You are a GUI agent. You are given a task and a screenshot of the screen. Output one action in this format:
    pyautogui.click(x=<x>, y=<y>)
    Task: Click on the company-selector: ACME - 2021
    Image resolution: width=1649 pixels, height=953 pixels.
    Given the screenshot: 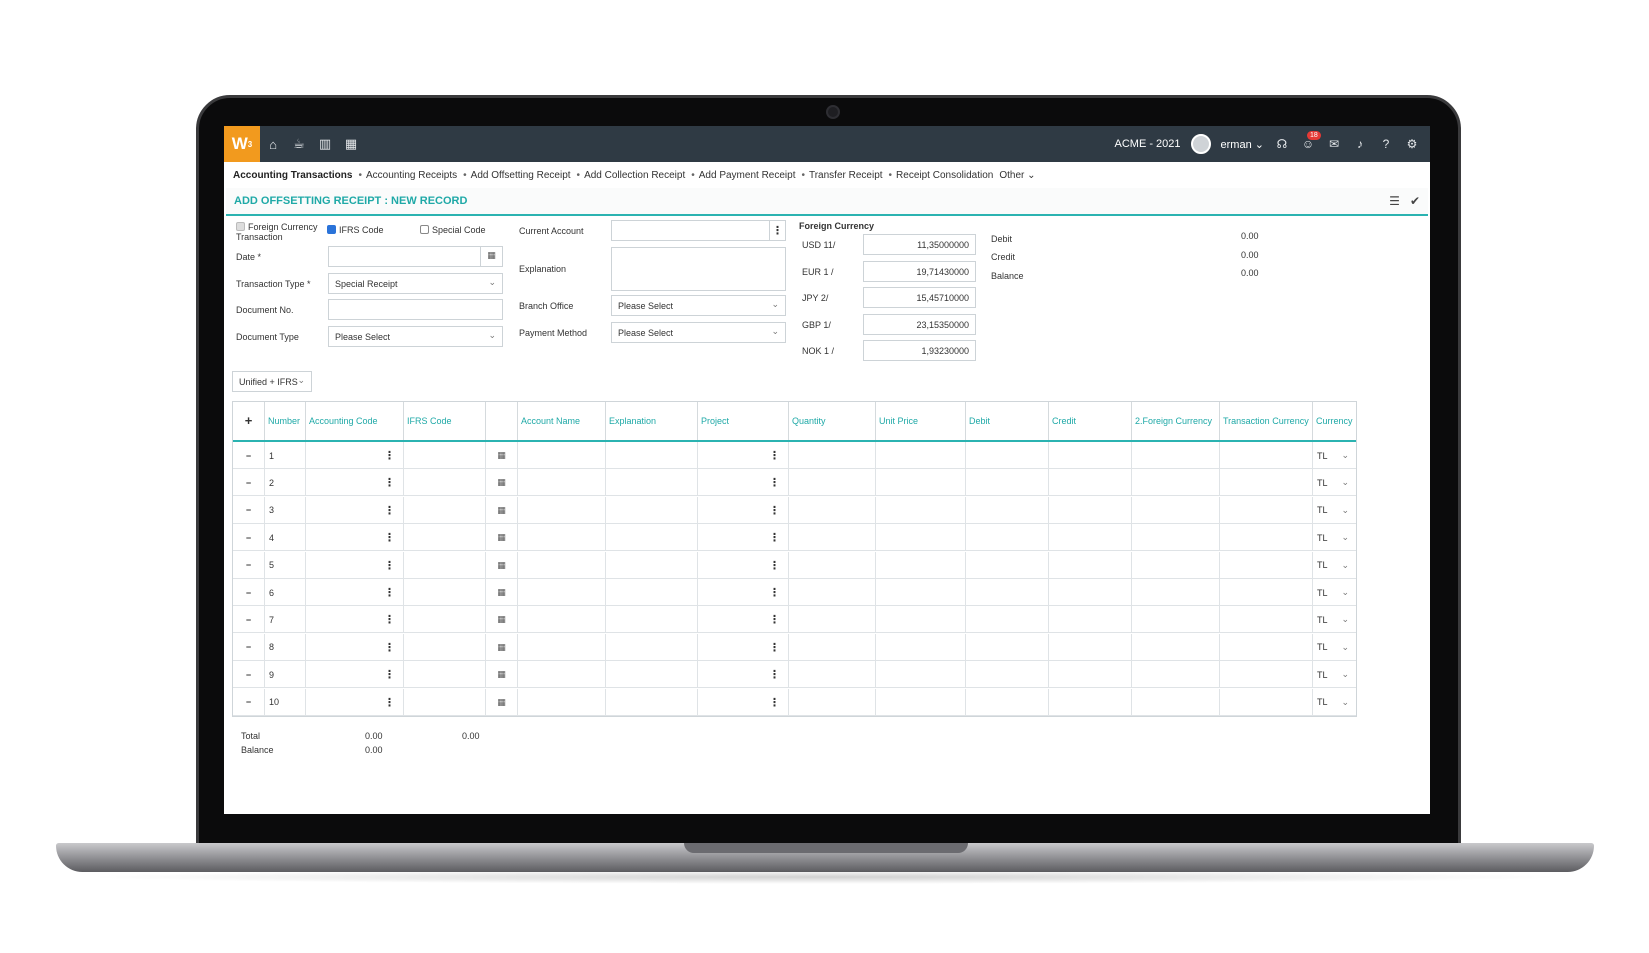 What is the action you would take?
    pyautogui.click(x=1147, y=144)
    